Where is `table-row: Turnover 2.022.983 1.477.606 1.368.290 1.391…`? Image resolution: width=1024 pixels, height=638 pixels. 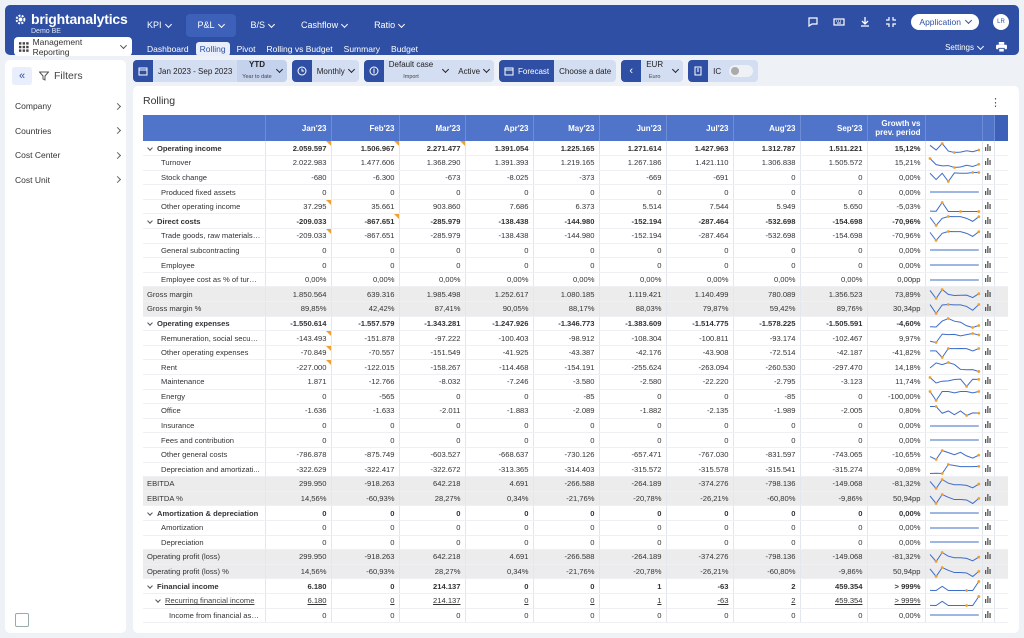 table-row: Turnover 2.022.983 1.477.606 1.368.290 1.391… is located at coordinates (575, 163).